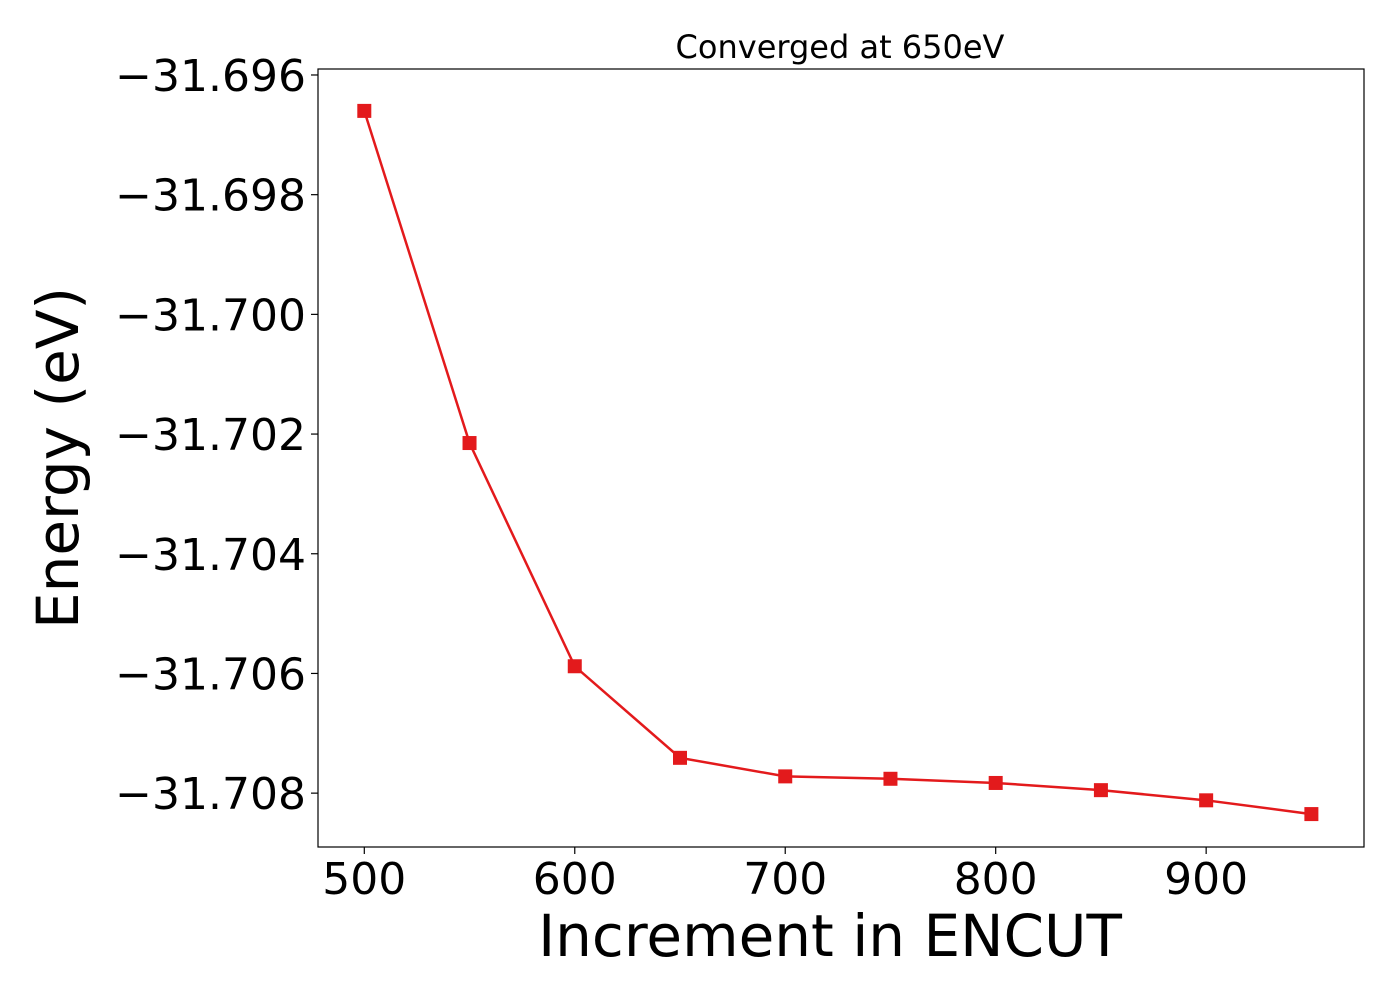 The width and height of the screenshot is (1400, 1000). Describe the element at coordinates (210, 315) in the screenshot. I see `y-tick-label: −31.700` at that location.